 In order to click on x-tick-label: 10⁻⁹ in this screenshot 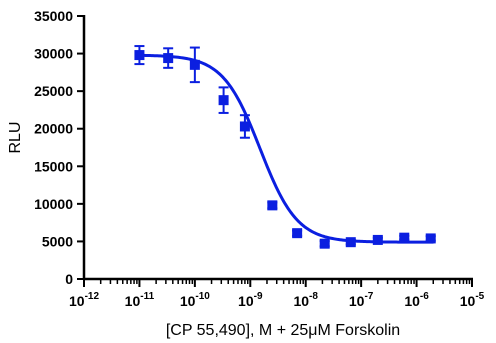, I will do `click(250, 300)`.